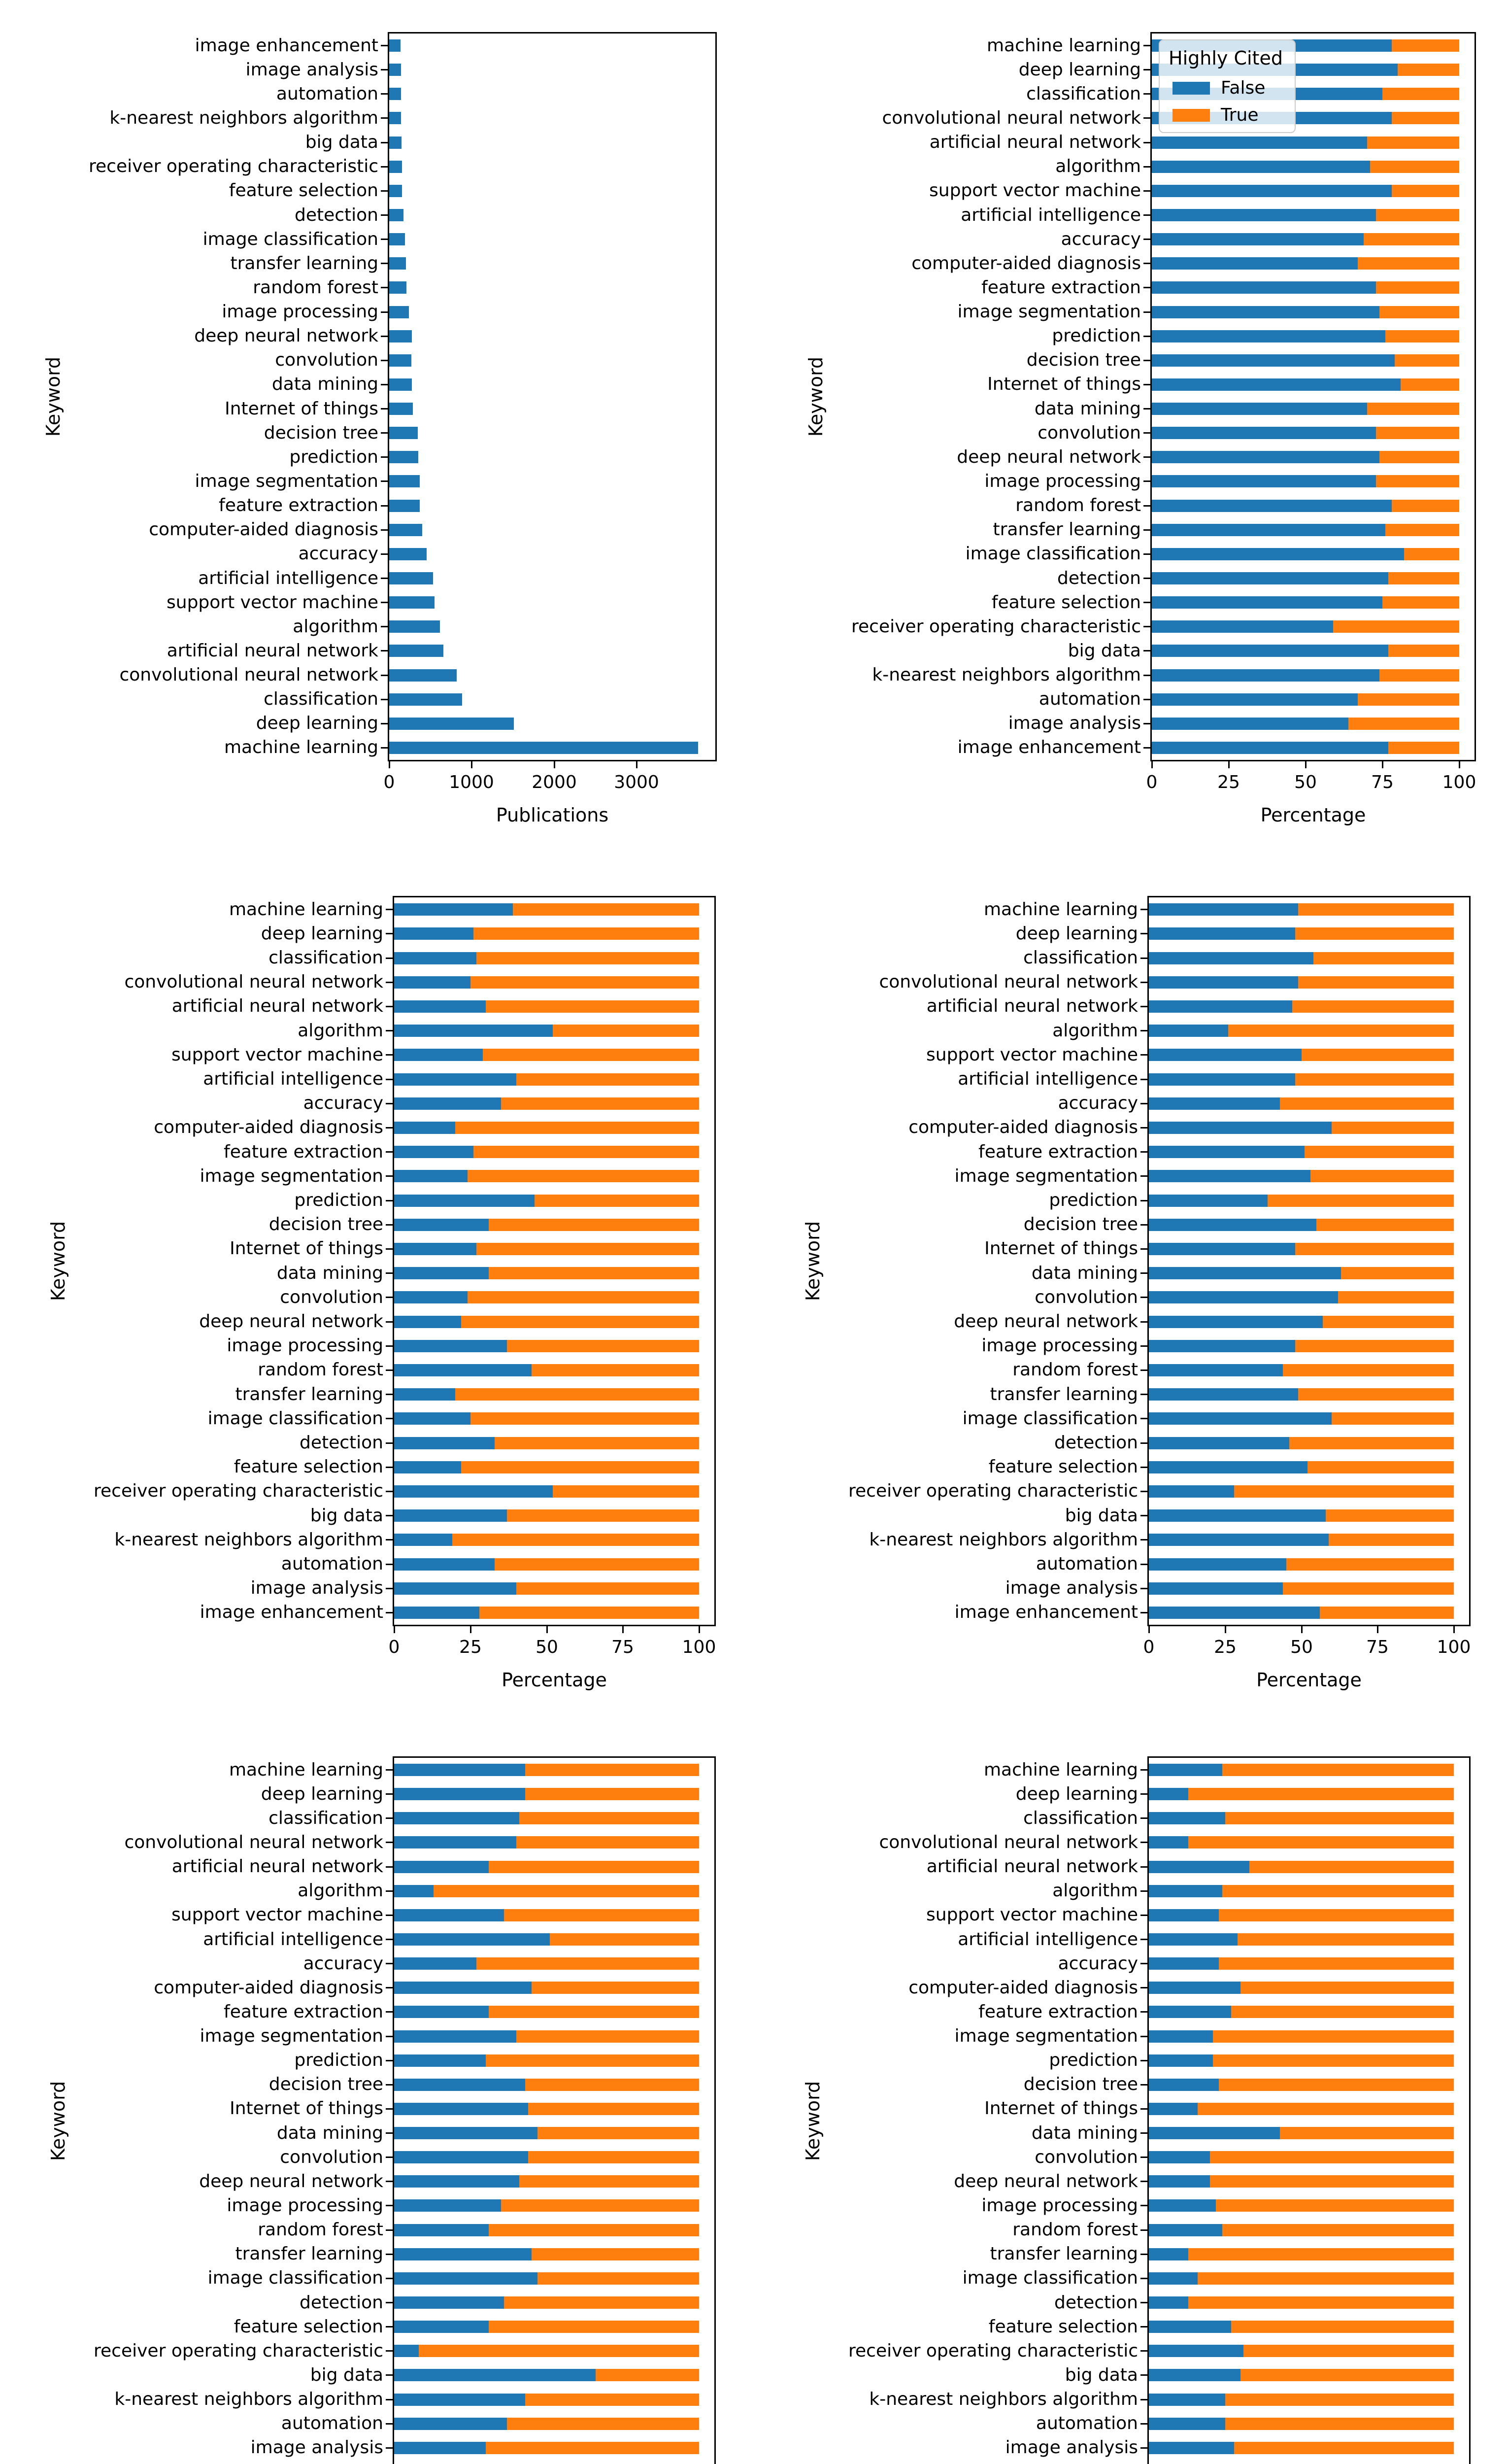 This screenshot has width=1508, height=2464. Describe the element at coordinates (1059, 2205) in the screenshot. I see `category-label: image processing` at that location.